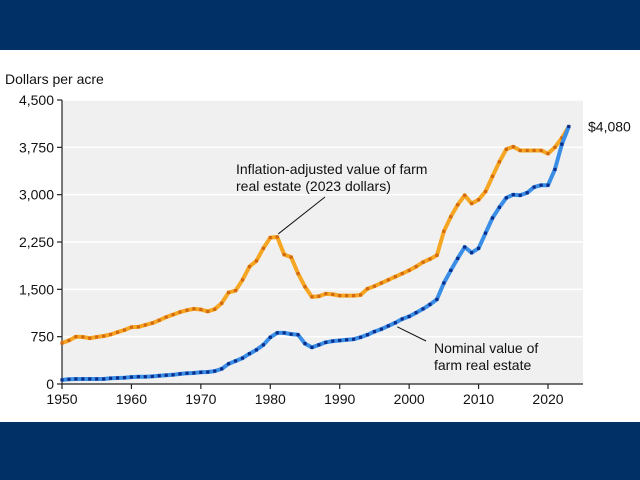  Describe the element at coordinates (131, 399) in the screenshot. I see `x-tick-label: 1960` at that location.